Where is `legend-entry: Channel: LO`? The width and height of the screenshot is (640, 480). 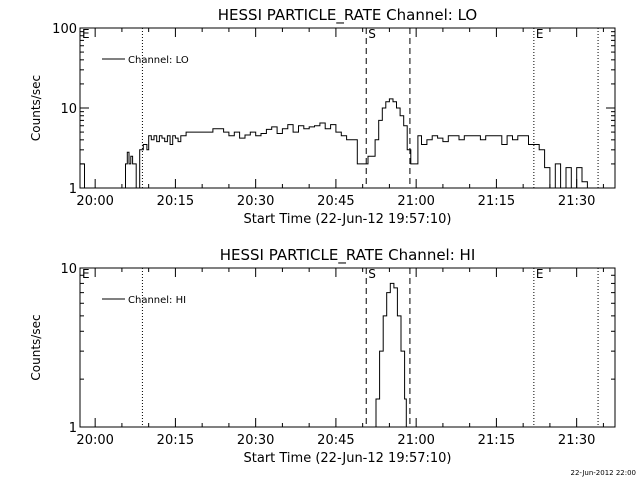 legend-entry: Channel: LO is located at coordinates (158, 60).